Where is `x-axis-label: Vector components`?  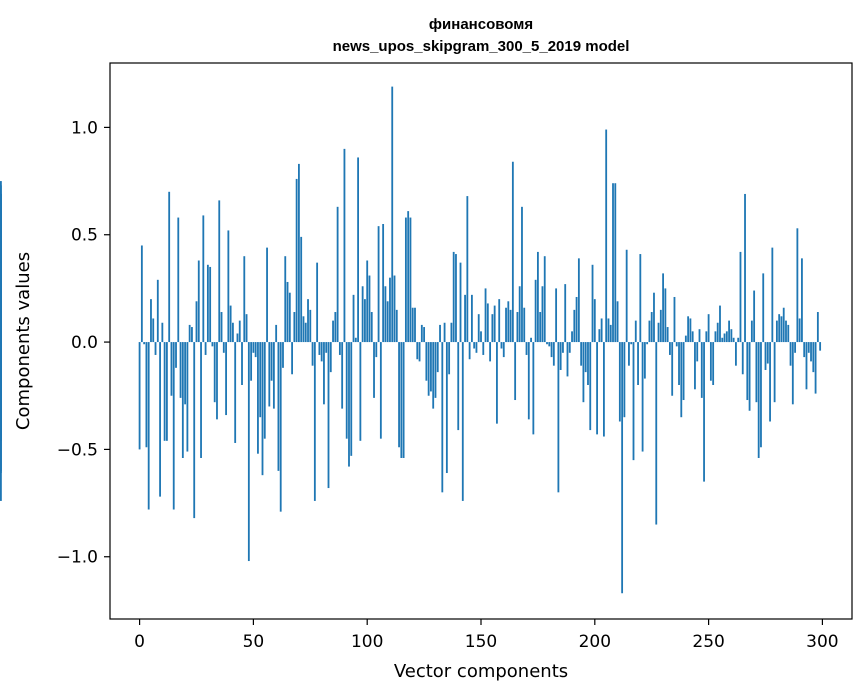
x-axis-label: Vector components is located at coordinates (481, 671).